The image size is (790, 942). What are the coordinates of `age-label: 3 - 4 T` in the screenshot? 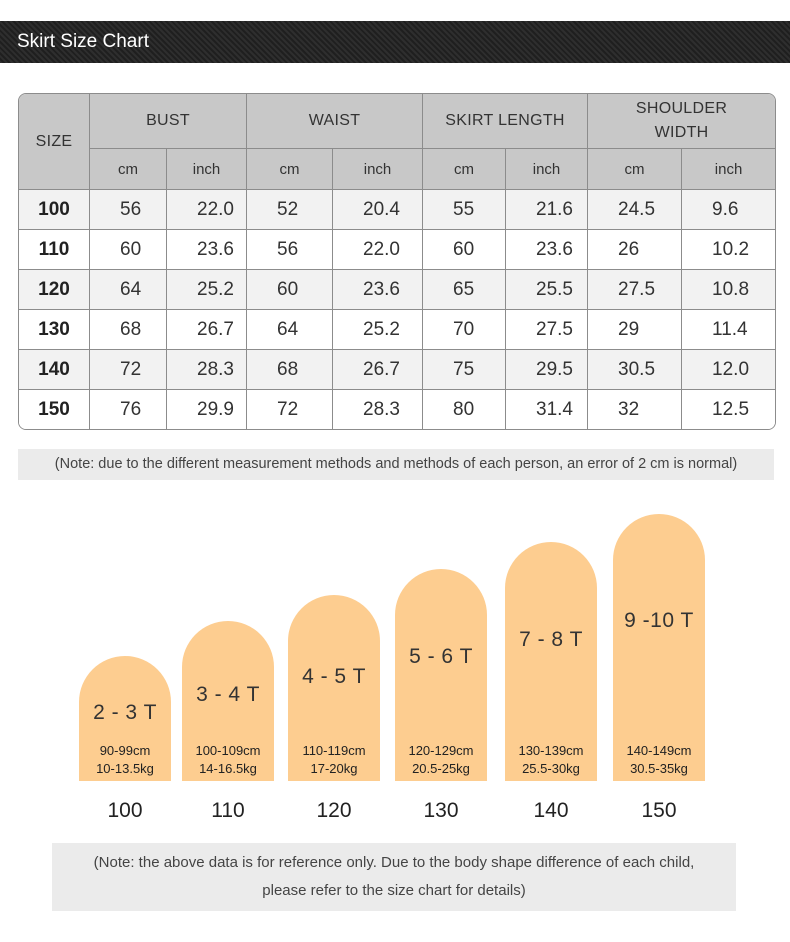 It's located at (228, 694).